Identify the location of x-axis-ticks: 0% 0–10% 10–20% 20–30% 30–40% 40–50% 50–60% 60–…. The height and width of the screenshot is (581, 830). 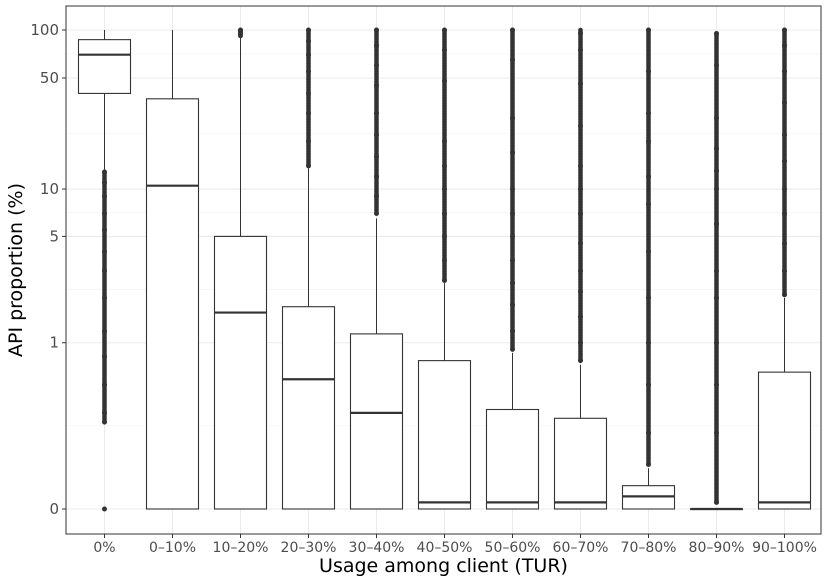
(455, 545).